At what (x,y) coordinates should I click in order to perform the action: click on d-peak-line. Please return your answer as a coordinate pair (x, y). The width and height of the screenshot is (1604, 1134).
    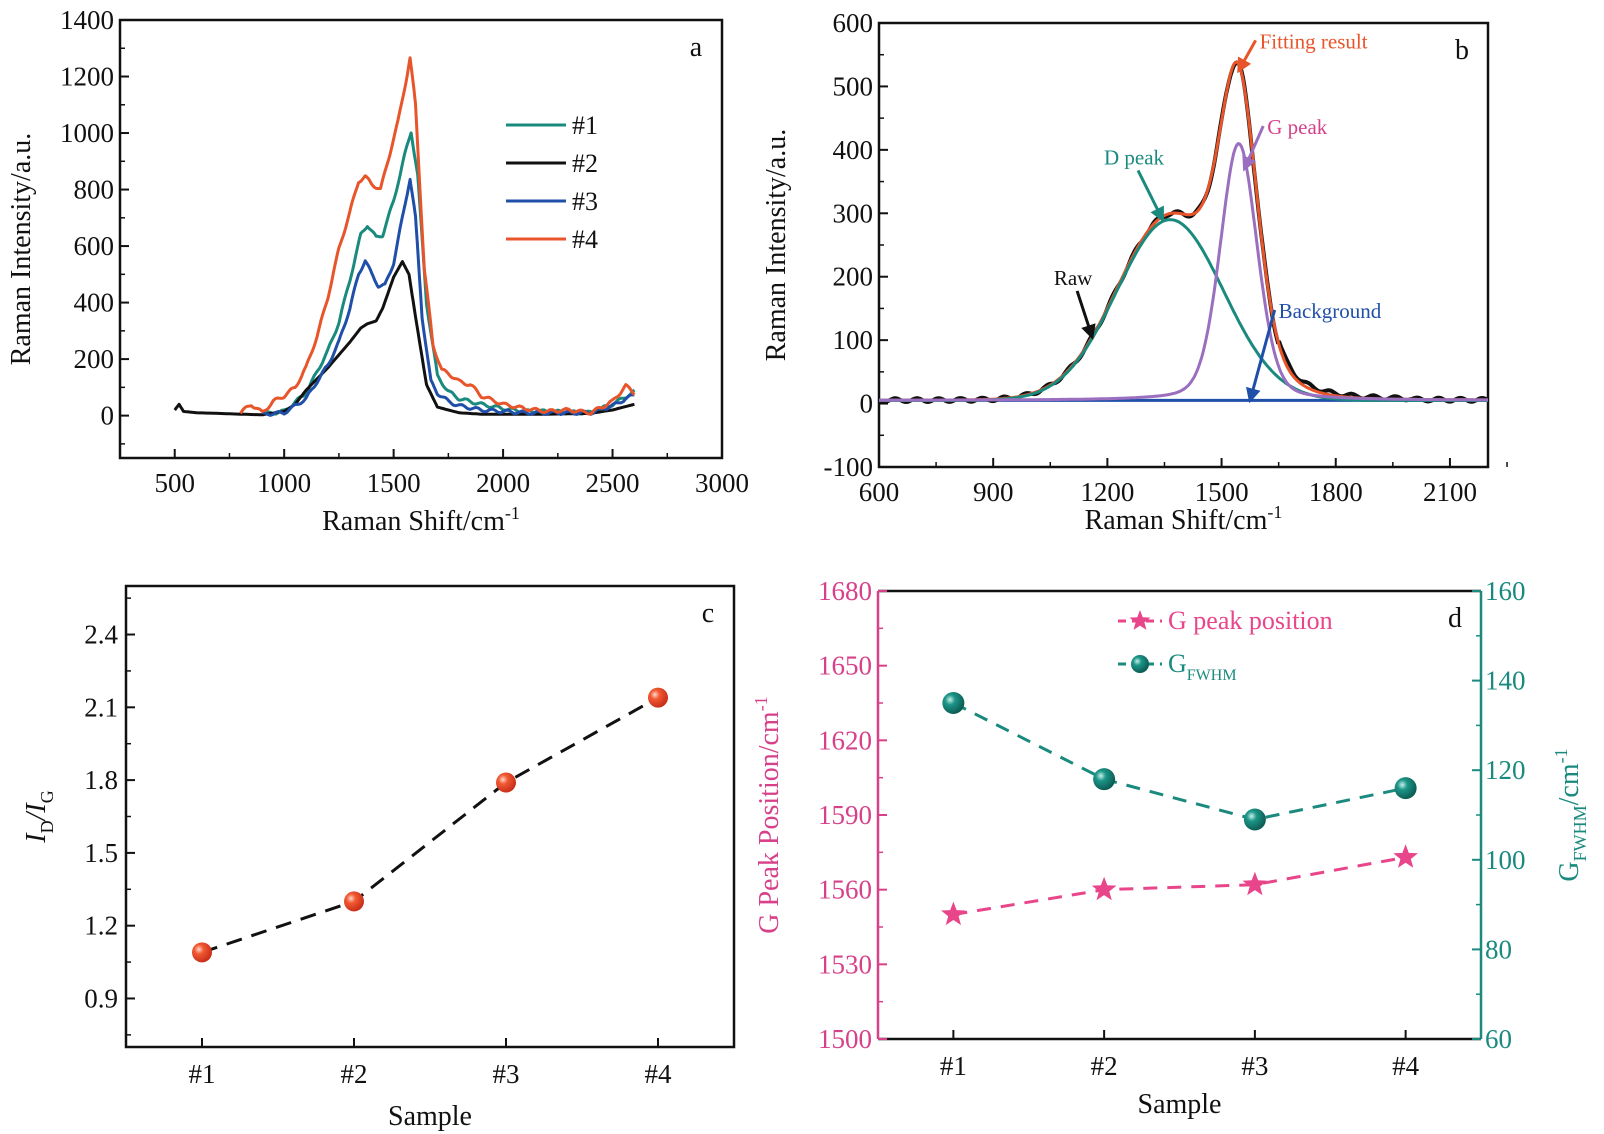
    Looking at the image, I should click on (1183, 310).